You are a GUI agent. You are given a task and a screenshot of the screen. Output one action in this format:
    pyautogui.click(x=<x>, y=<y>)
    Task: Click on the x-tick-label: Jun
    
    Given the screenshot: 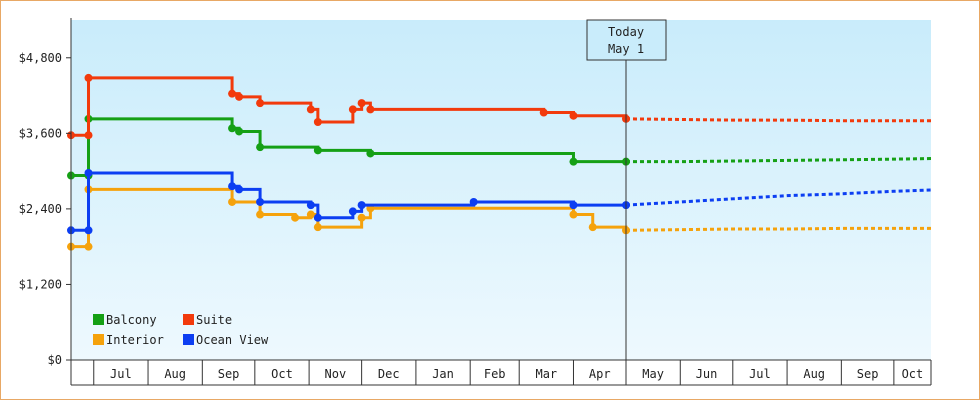 What is the action you would take?
    pyautogui.click(x=707, y=374)
    